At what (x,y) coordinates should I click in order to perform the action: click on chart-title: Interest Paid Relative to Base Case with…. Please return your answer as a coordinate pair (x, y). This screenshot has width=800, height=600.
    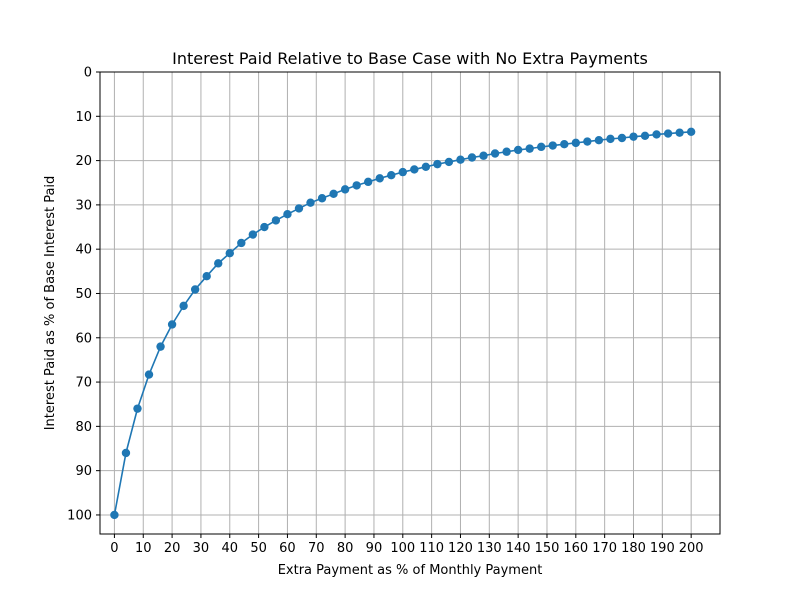
    Looking at the image, I should click on (410, 58).